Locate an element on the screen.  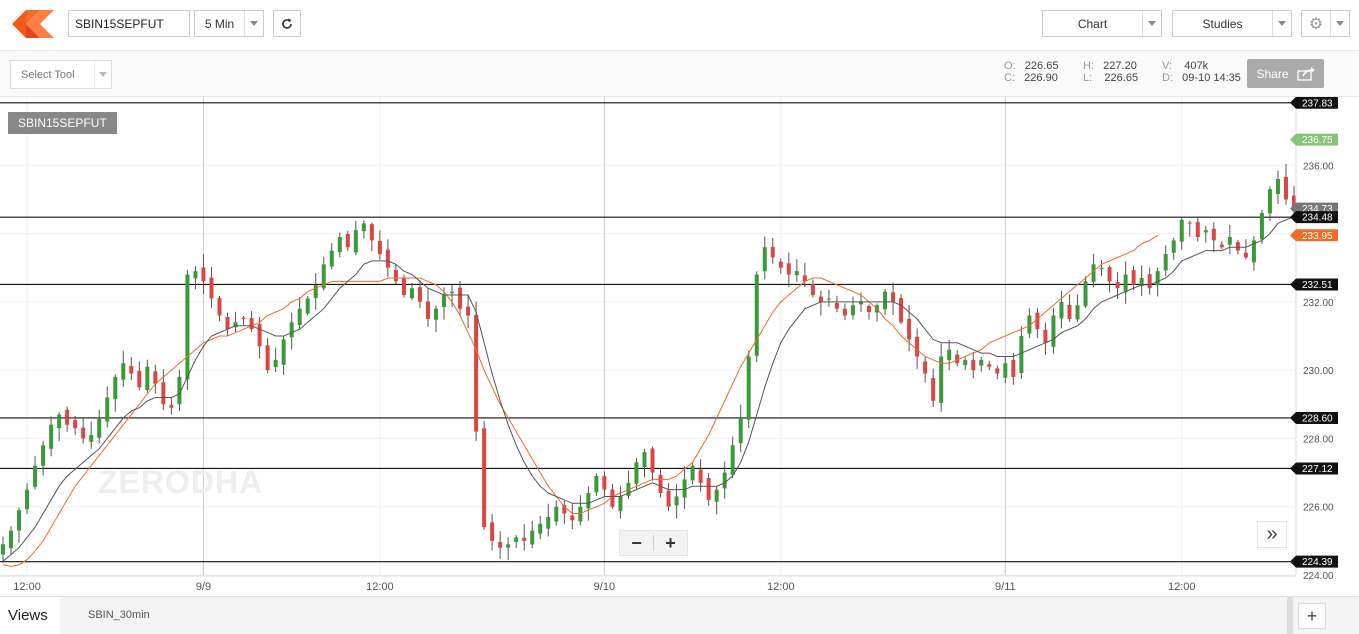
add-view-button: + is located at coordinates (1312, 616).